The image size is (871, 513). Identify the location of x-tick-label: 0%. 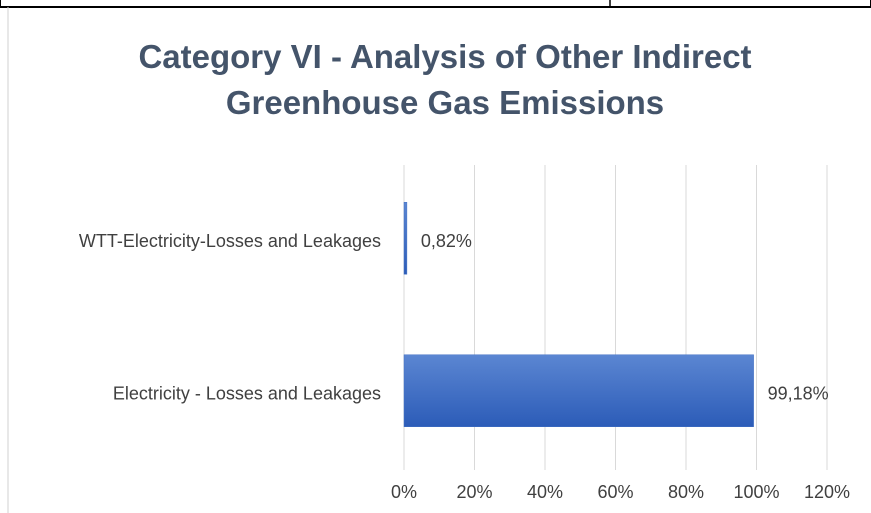
(404, 492).